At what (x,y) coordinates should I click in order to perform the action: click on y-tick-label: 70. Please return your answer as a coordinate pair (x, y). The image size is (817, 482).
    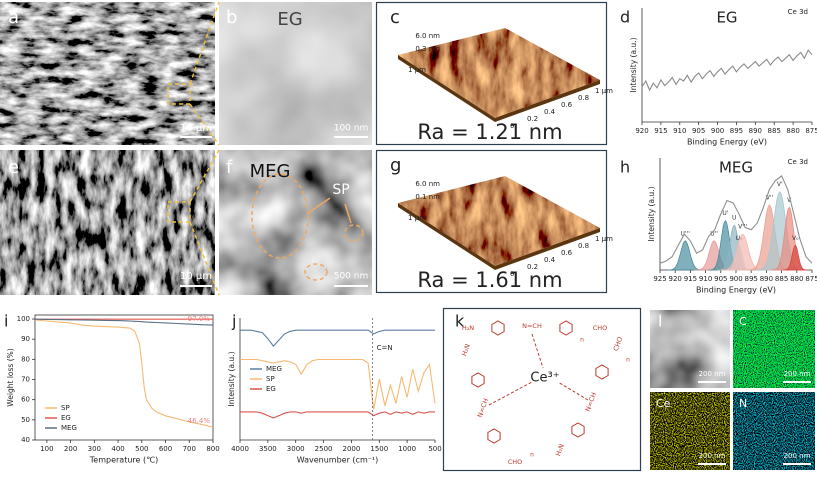
    Looking at the image, I should click on (25, 380).